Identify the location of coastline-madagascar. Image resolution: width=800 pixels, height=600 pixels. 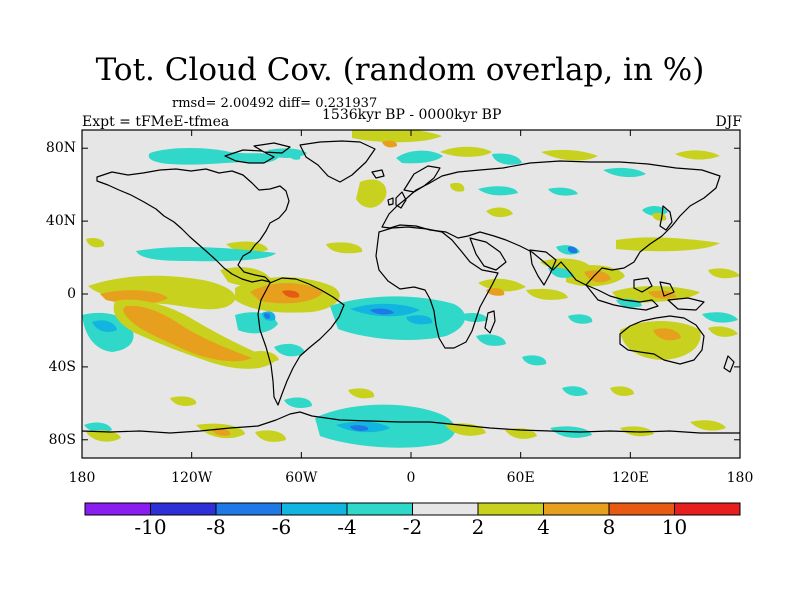
(490, 322).